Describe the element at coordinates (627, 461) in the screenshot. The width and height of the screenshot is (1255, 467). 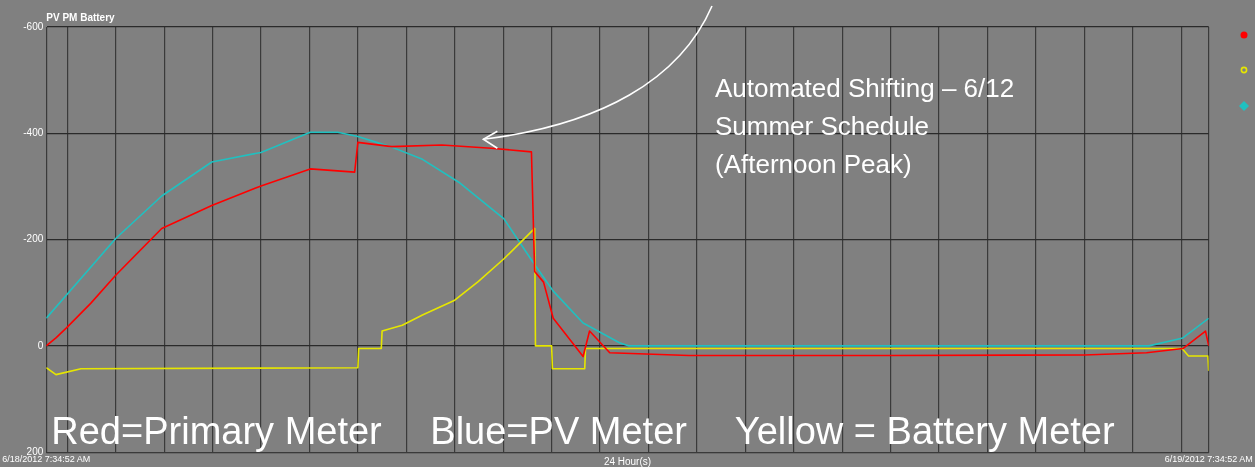
I see `x-axis-title: 24 Hour(s)` at that location.